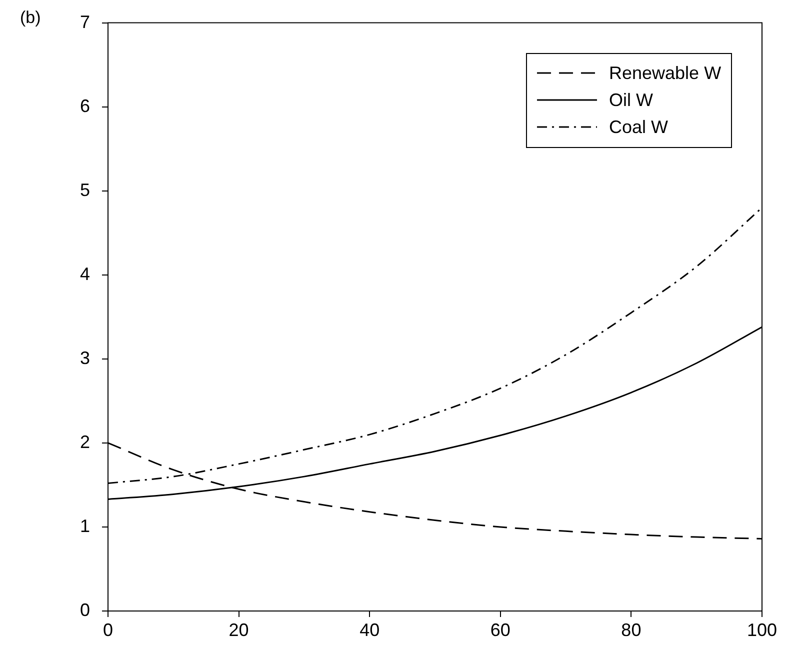 Image resolution: width=792 pixels, height=660 pixels. I want to click on y-tick-label: 2, so click(85, 442).